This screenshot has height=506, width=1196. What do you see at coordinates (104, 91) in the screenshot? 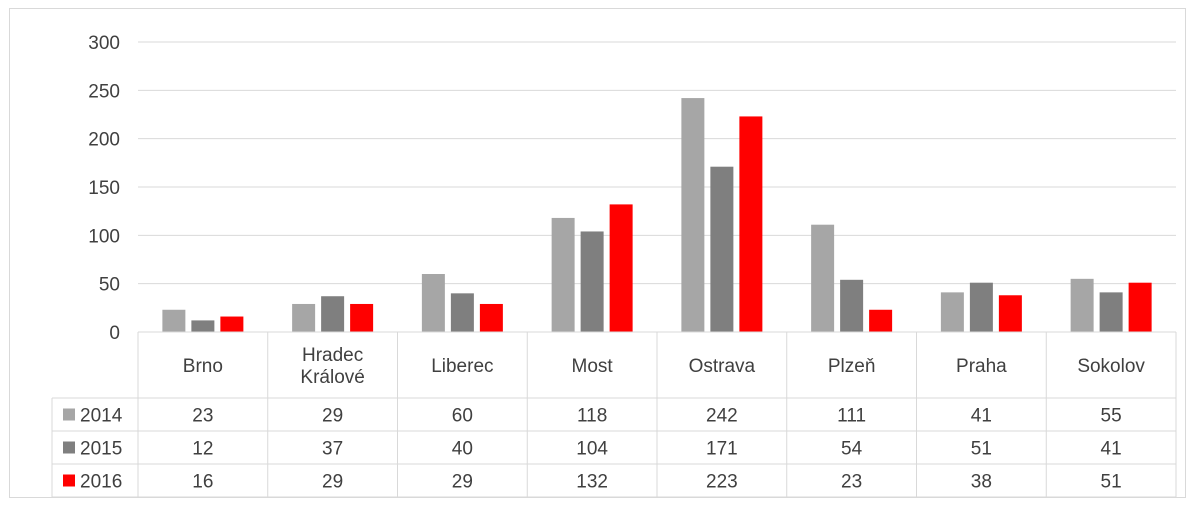
I see `y-tick-label: 250` at bounding box center [104, 91].